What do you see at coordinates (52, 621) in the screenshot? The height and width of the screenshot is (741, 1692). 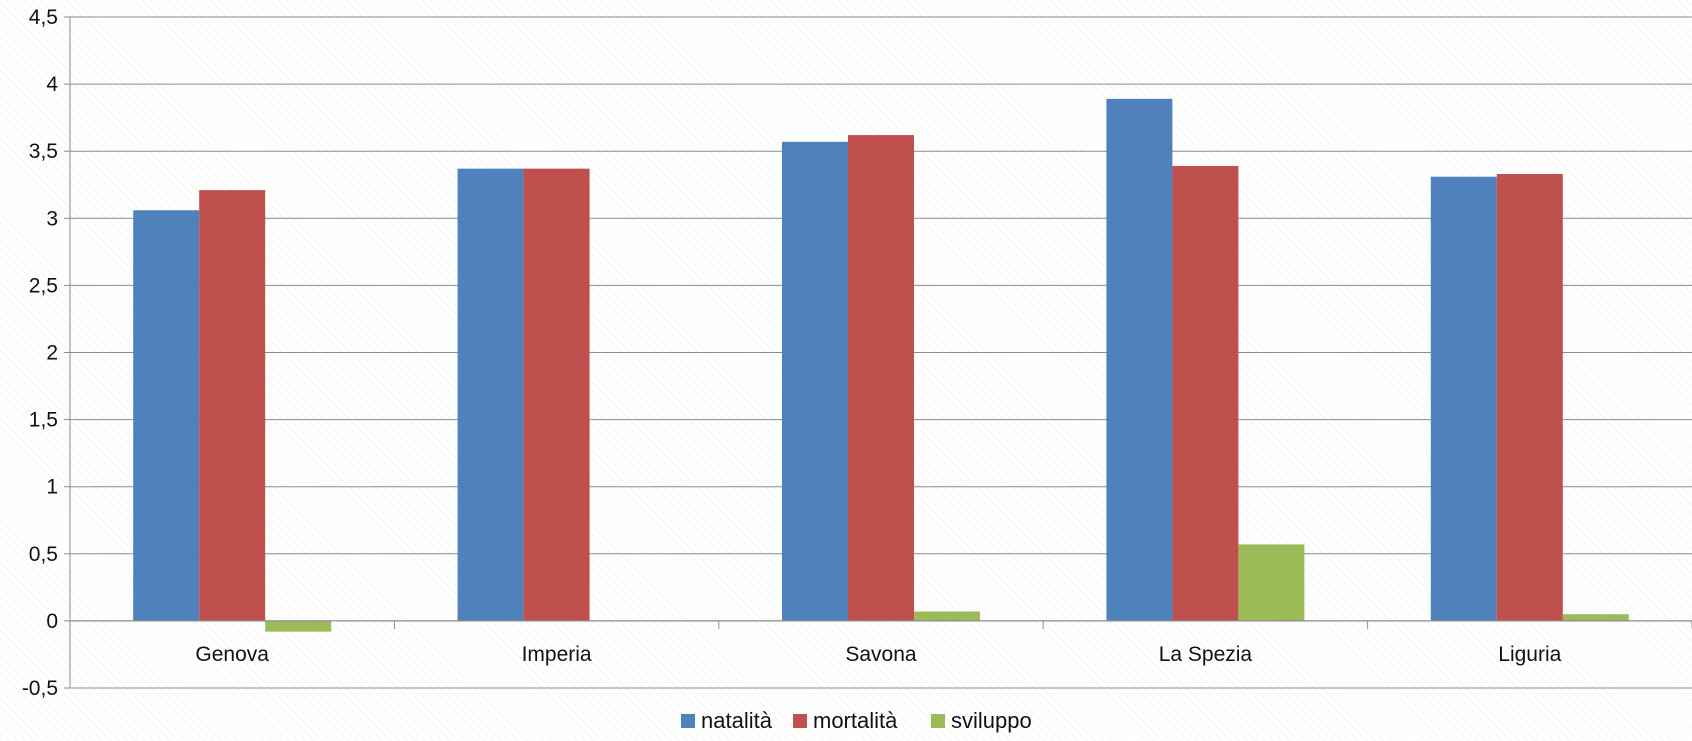 I see `y-tick-label: 0` at bounding box center [52, 621].